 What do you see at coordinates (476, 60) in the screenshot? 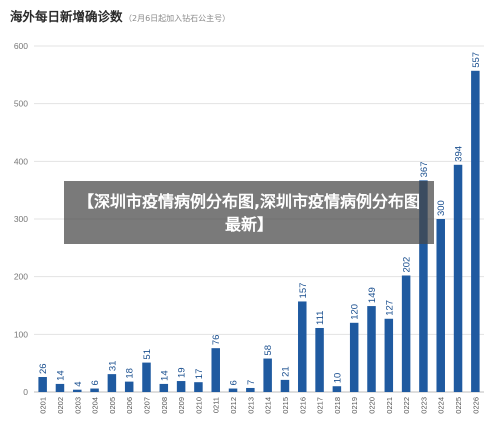
I see `data-label: 557` at bounding box center [476, 60].